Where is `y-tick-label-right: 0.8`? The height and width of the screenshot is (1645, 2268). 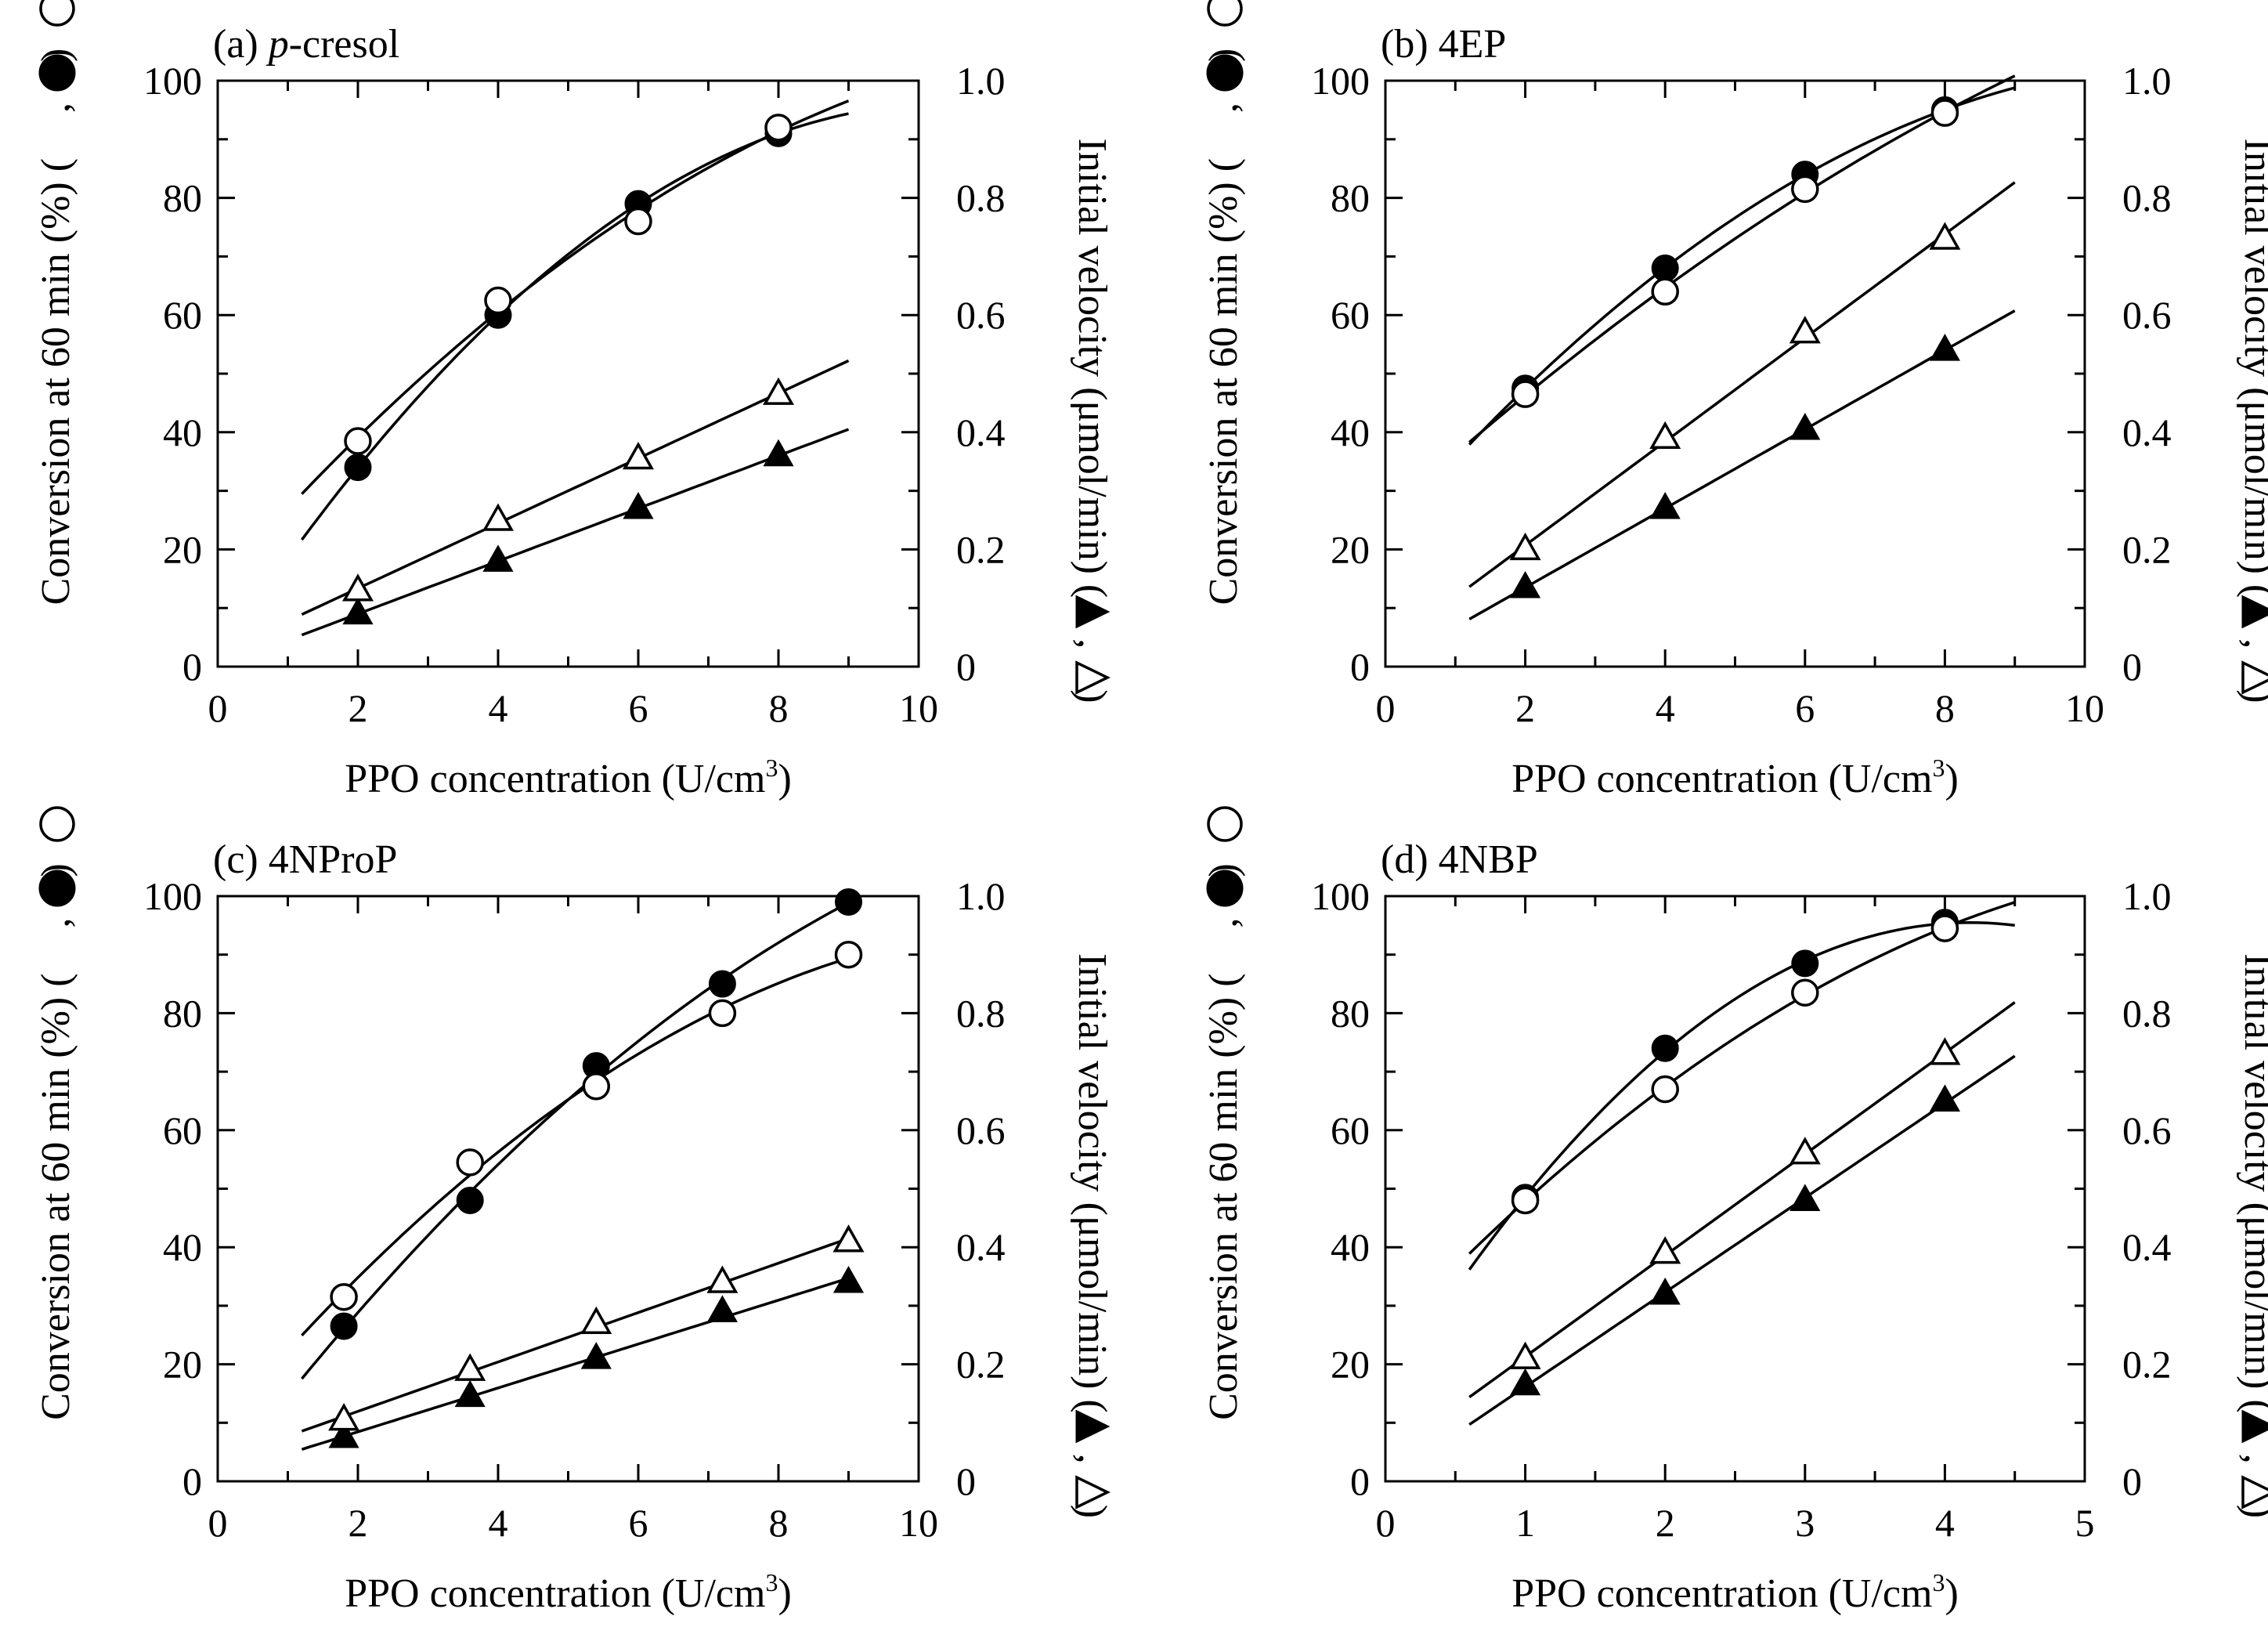 y-tick-label-right: 0.8 is located at coordinates (981, 1013).